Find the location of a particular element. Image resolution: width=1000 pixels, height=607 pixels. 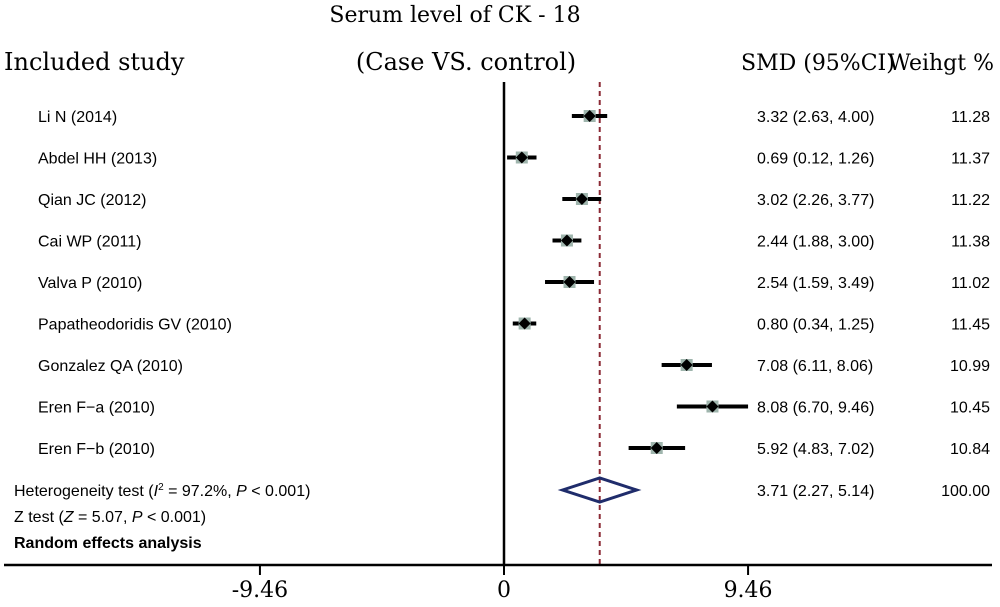

header-smd: SMD (95%CI) is located at coordinates (818, 63).